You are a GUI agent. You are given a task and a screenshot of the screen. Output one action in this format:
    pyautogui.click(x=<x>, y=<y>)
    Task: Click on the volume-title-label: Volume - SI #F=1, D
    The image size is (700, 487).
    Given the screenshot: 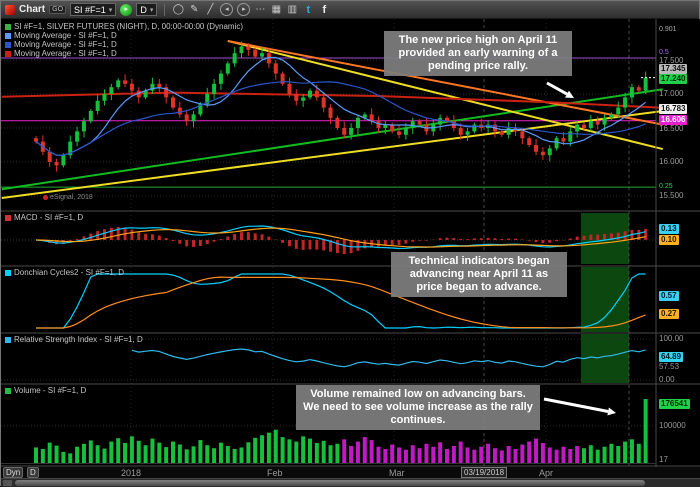 What is the action you would take?
    pyautogui.click(x=50, y=390)
    